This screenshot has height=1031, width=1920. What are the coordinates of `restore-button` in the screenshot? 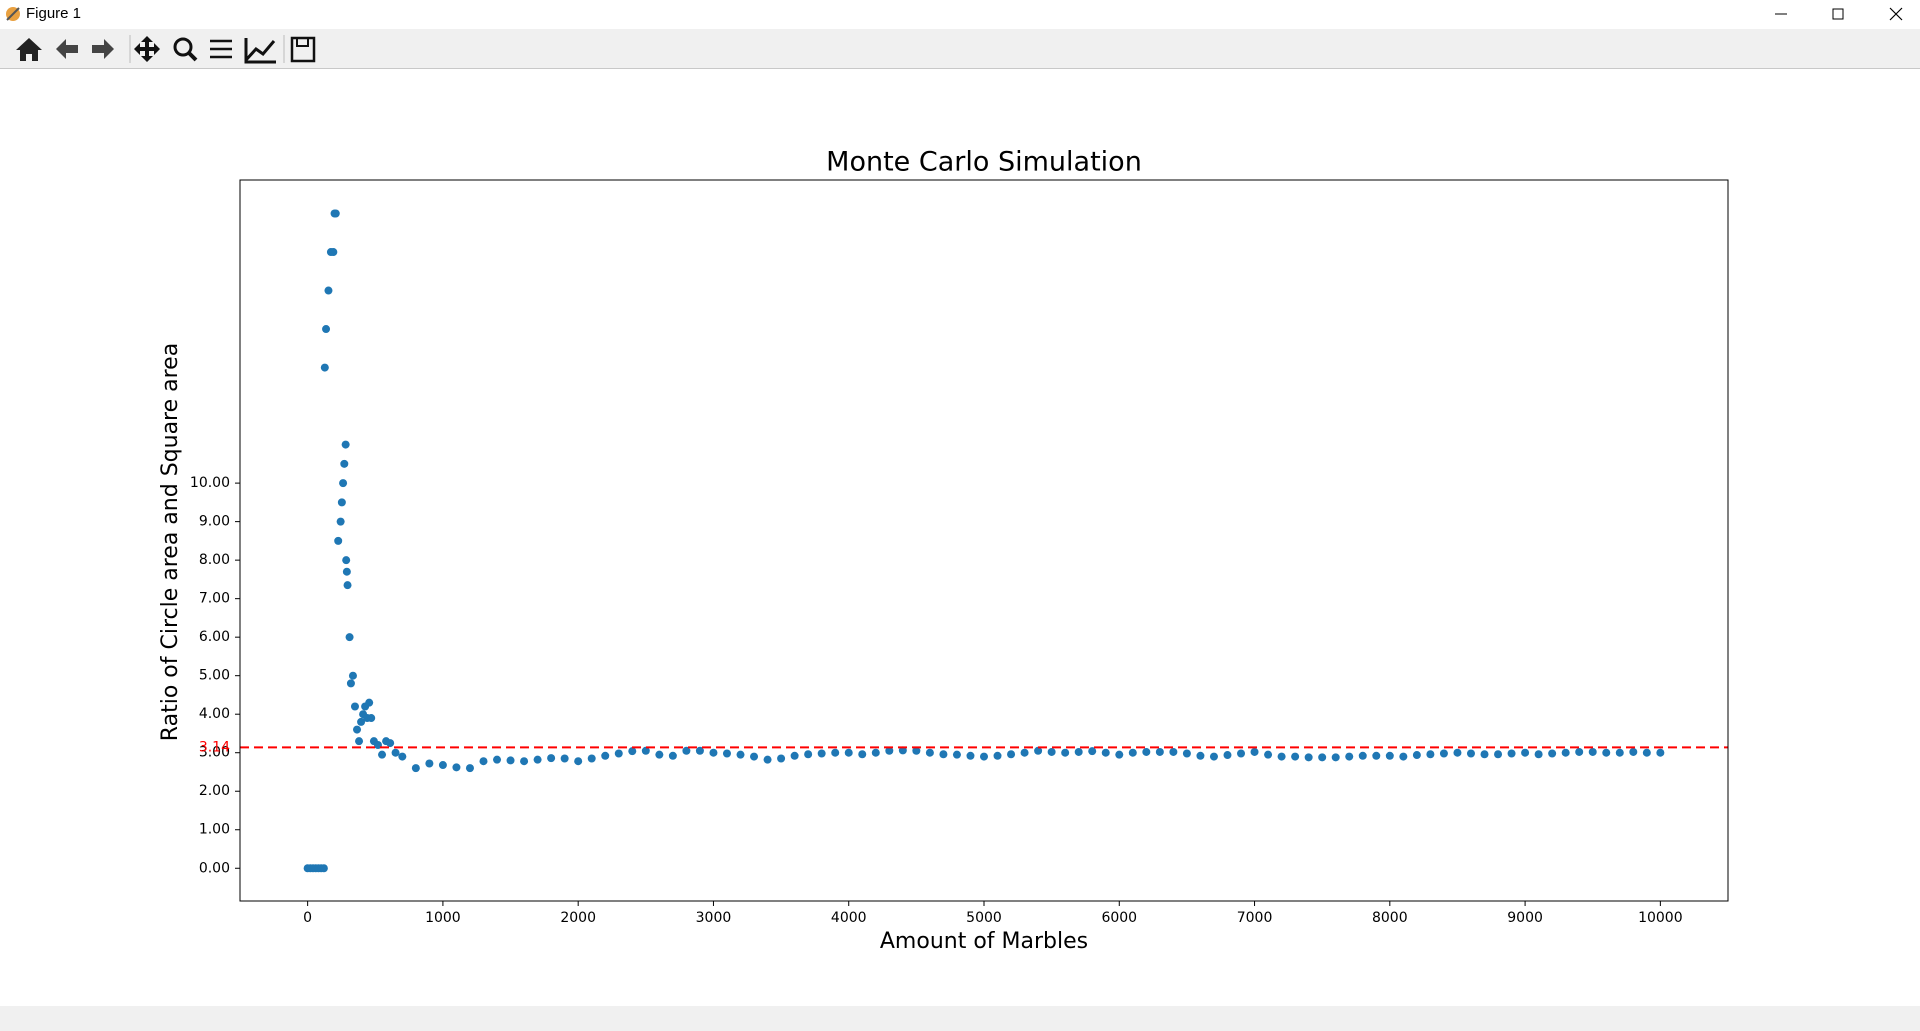 It's located at (1838, 14).